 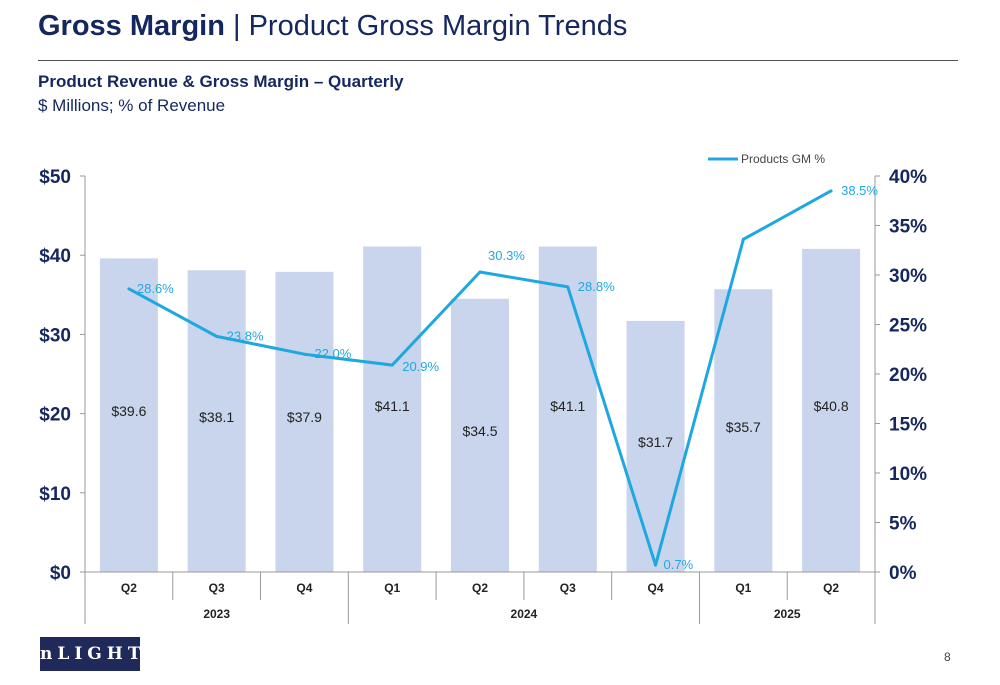 I want to click on bar-value-label: $35.7, so click(x=743, y=427).